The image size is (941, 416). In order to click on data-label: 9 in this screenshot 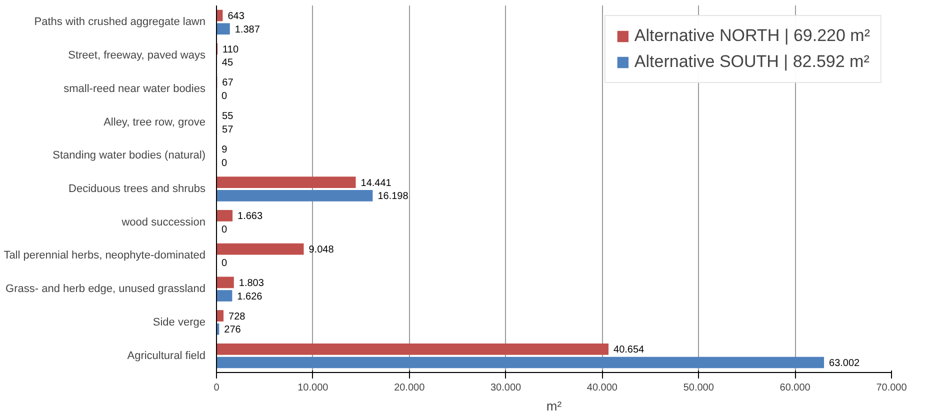, I will do `click(225, 150)`.